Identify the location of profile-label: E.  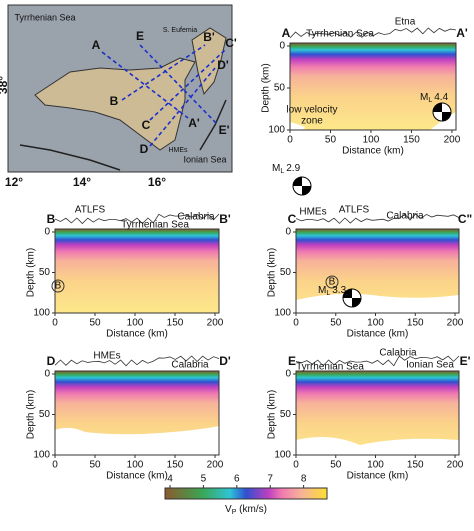
(140, 36).